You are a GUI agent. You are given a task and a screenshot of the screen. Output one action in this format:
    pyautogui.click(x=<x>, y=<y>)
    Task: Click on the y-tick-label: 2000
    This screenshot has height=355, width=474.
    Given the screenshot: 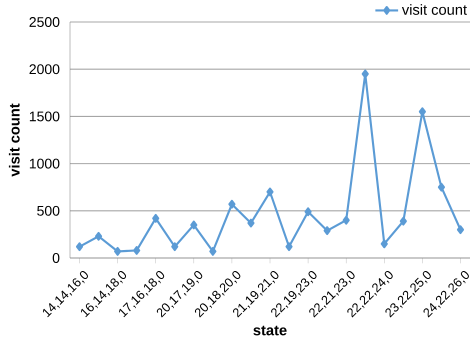 What is the action you would take?
    pyautogui.click(x=45, y=69)
    